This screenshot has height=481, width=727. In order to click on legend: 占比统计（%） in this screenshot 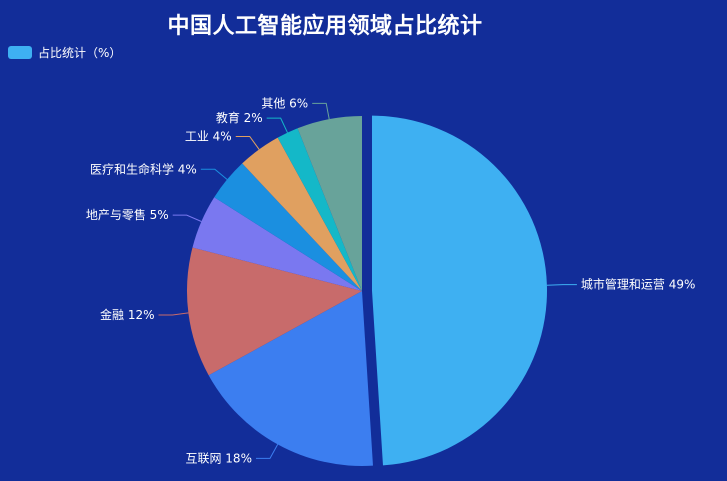, I will do `click(64, 52)`.